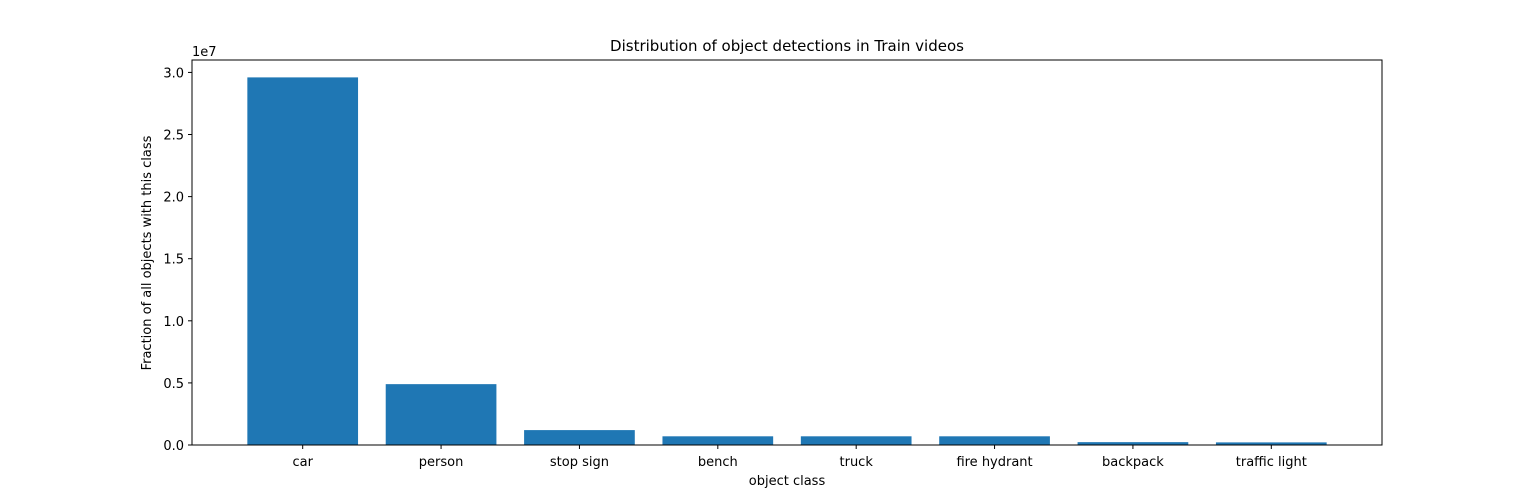 This screenshot has height=504, width=1535. I want to click on x-axis-label: object class, so click(787, 481).